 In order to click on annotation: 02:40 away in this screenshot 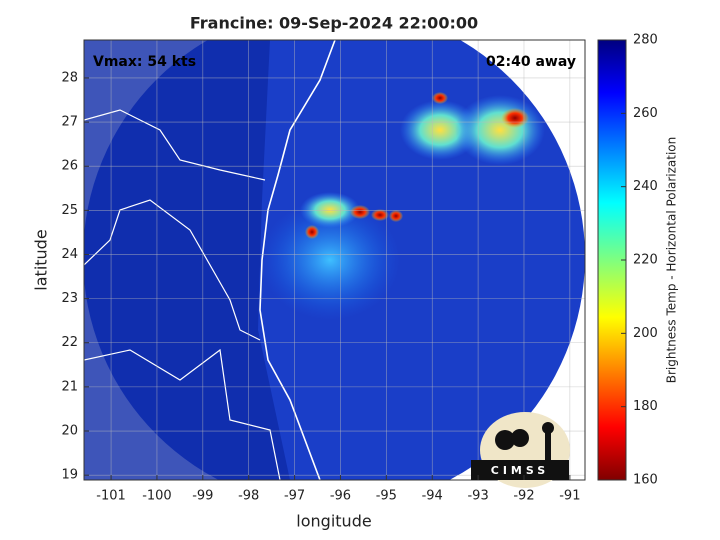, I will do `click(531, 62)`.